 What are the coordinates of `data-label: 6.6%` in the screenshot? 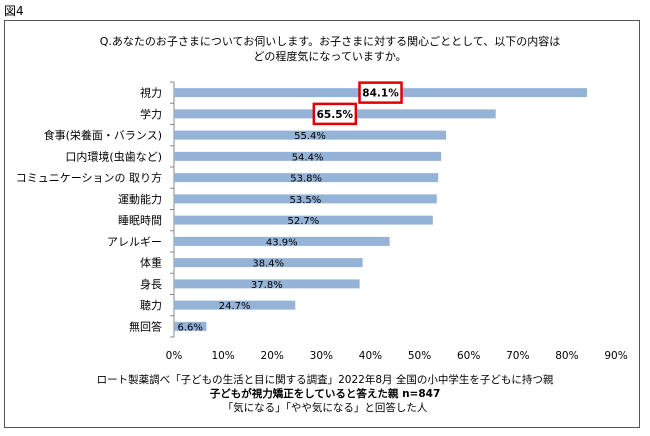 It's located at (190, 327).